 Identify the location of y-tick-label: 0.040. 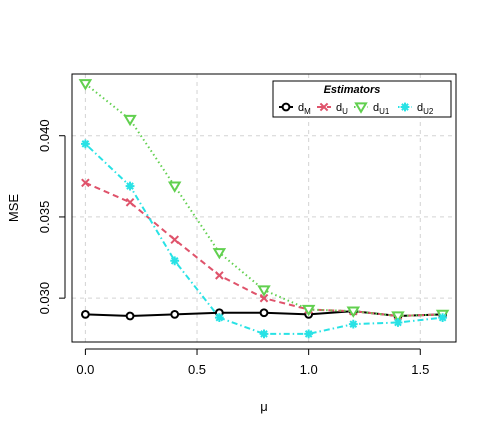
(44, 135).